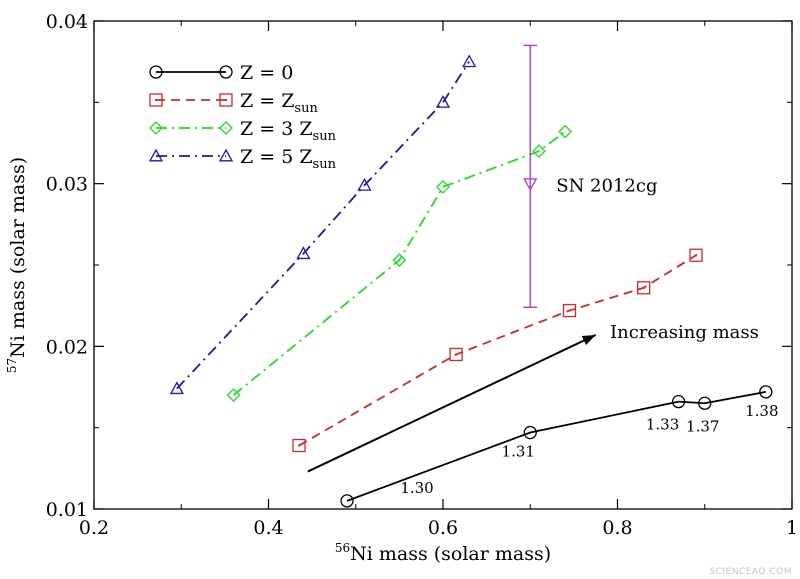  Describe the element at coordinates (606, 186) in the screenshot. I see `observation-label: SN 2012cg` at that location.